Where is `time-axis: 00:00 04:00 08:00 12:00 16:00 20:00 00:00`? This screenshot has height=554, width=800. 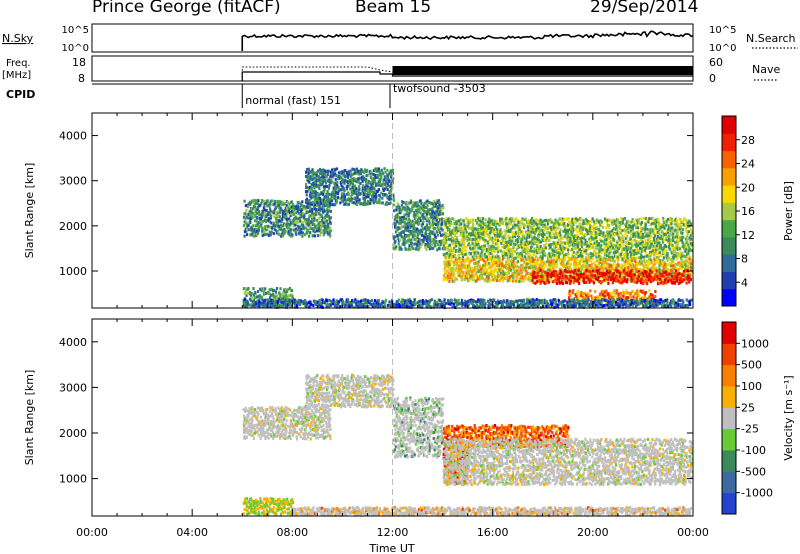
time-axis: 00:00 04:00 08:00 12:00 16:00 20:00 00:00 is located at coordinates (392, 532).